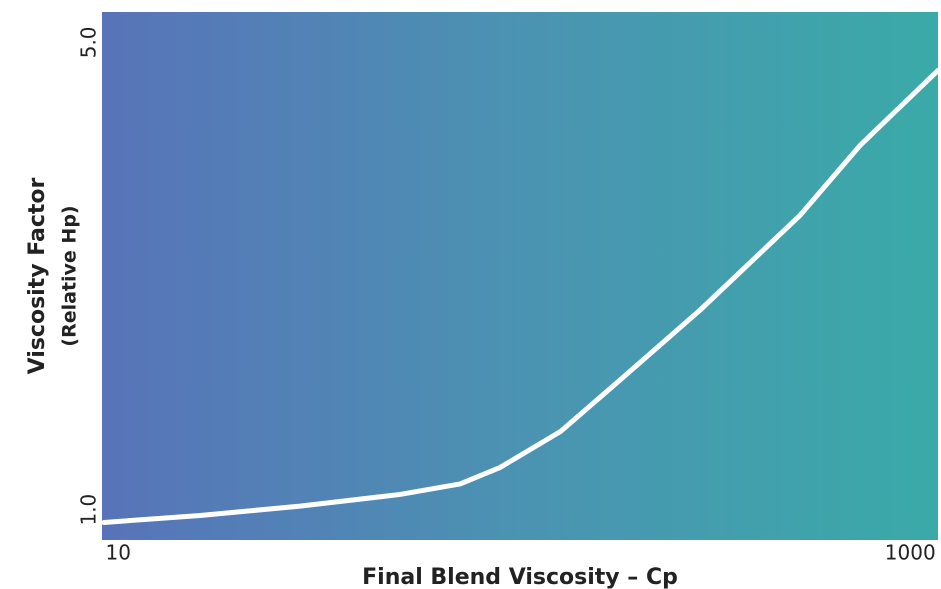 The height and width of the screenshot is (589, 941). Describe the element at coordinates (910, 553) in the screenshot. I see `x-tick-label: 1000` at that location.